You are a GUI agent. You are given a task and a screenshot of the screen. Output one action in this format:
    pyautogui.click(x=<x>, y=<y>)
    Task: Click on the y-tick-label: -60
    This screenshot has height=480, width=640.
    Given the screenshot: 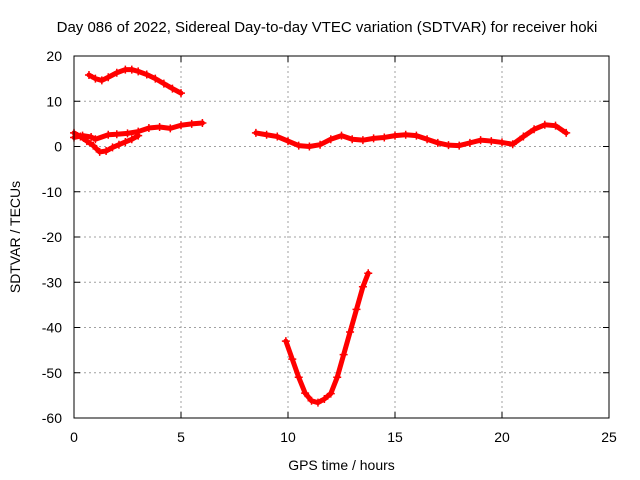 What is the action you would take?
    pyautogui.click(x=52, y=418)
    